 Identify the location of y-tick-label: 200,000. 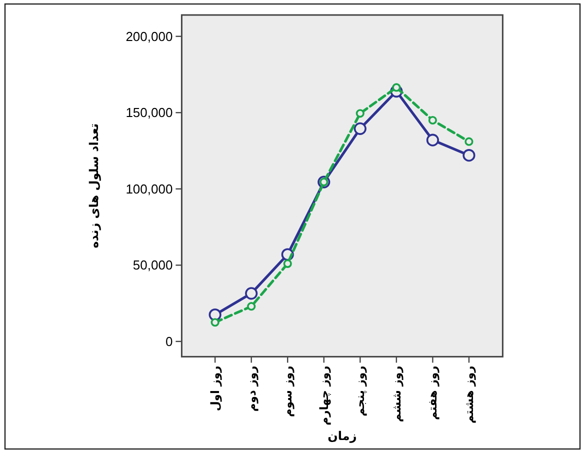
(149, 36).